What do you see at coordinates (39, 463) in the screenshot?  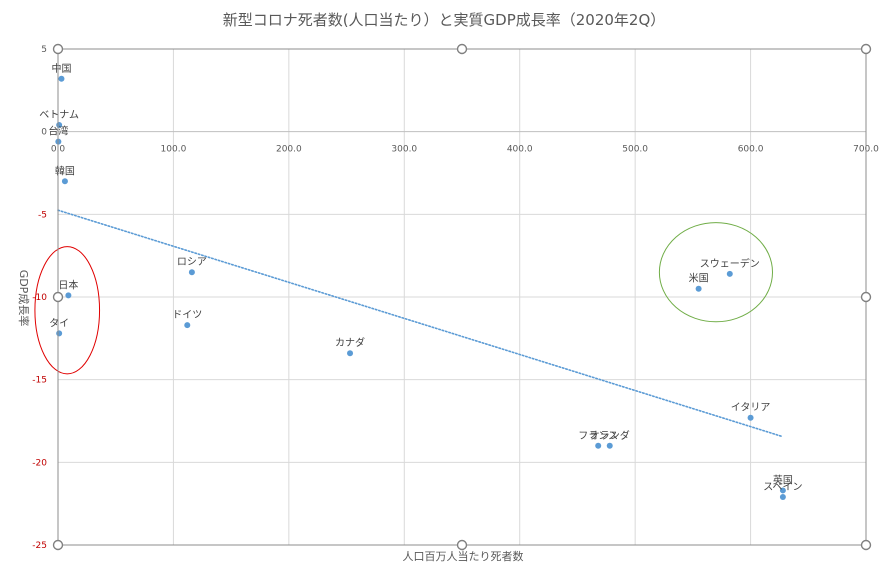 I see `y-tick-label: -20` at bounding box center [39, 463].